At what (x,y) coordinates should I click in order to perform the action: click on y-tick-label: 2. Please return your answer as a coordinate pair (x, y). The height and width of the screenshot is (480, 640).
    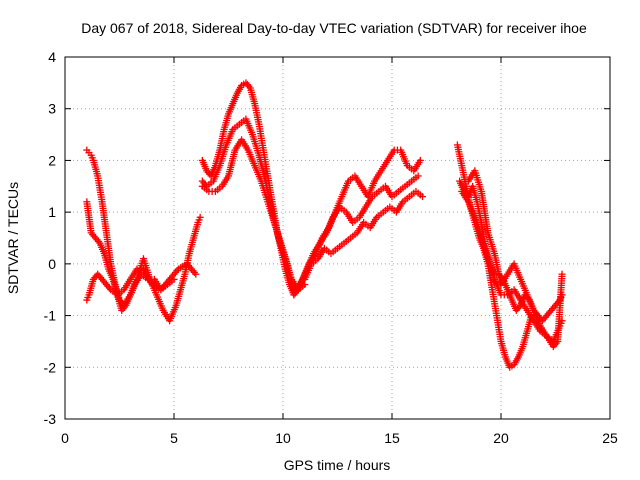
    Looking at the image, I should click on (52, 160).